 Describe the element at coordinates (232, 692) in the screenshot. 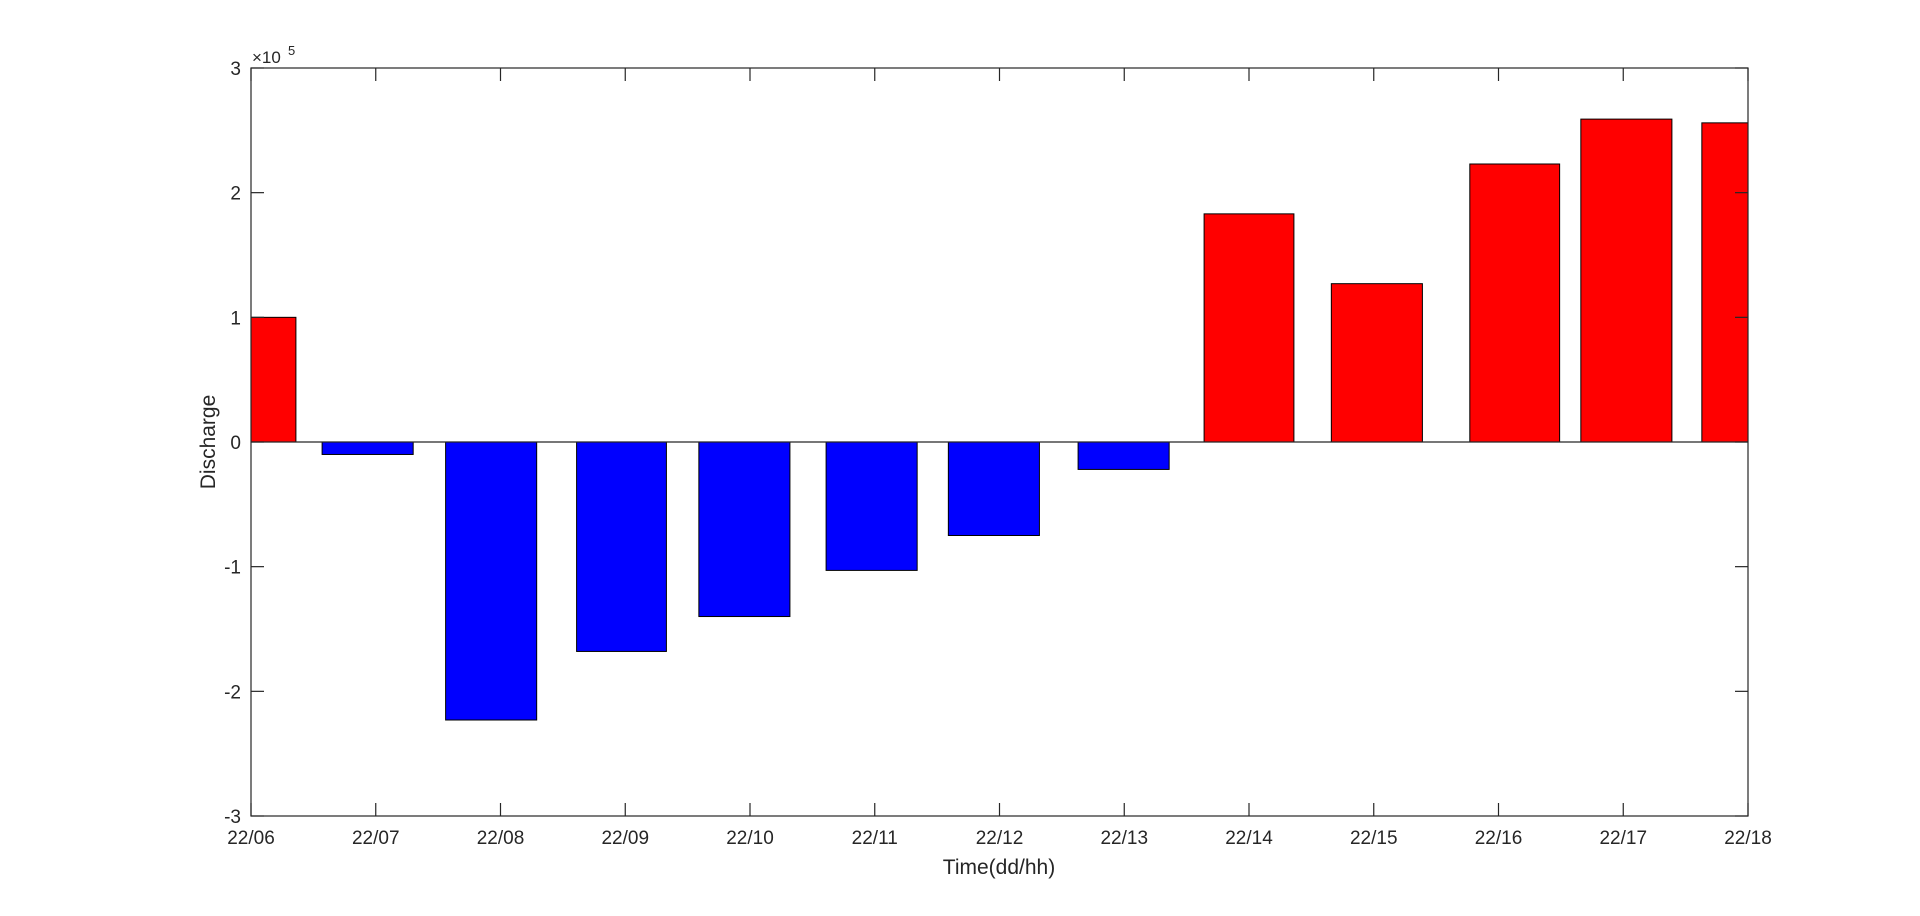

I see `y-tick-label-1: -2` at that location.